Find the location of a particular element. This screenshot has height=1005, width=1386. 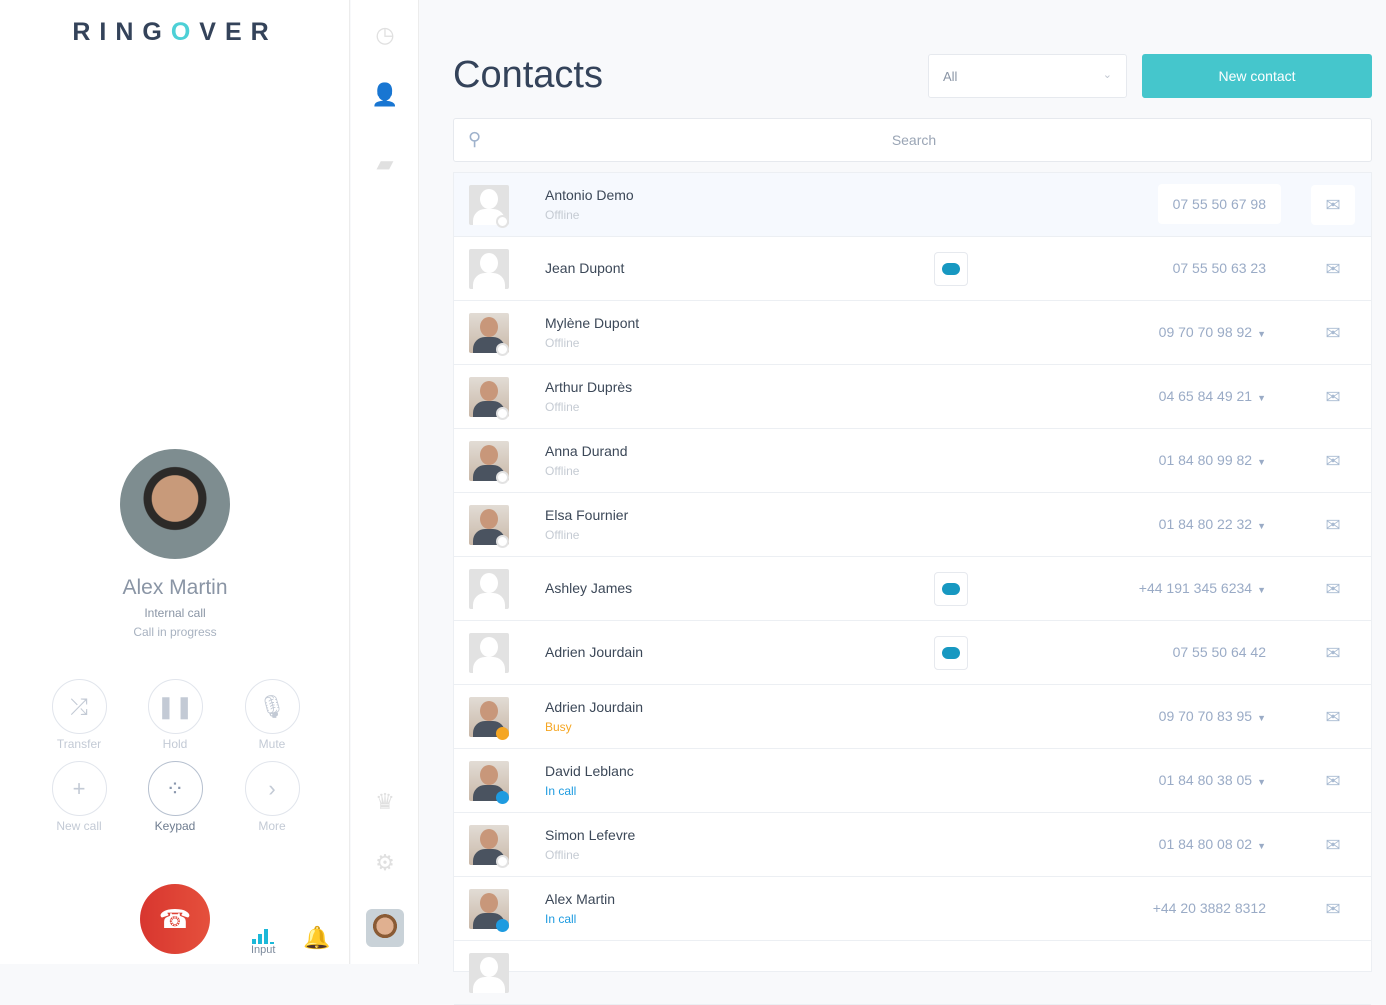

phone-number: 09 70 70 98 92 ▼ is located at coordinates (1212, 332).